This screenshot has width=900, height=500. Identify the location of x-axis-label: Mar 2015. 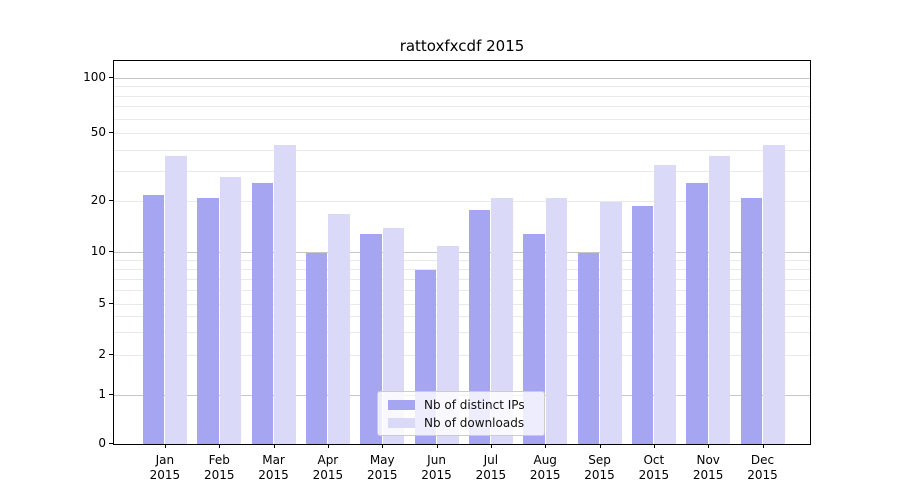
(274, 468).